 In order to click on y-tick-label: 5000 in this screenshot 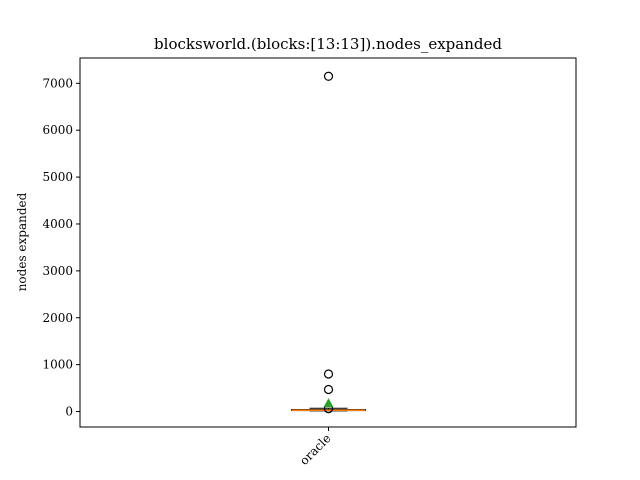, I will do `click(57, 177)`.